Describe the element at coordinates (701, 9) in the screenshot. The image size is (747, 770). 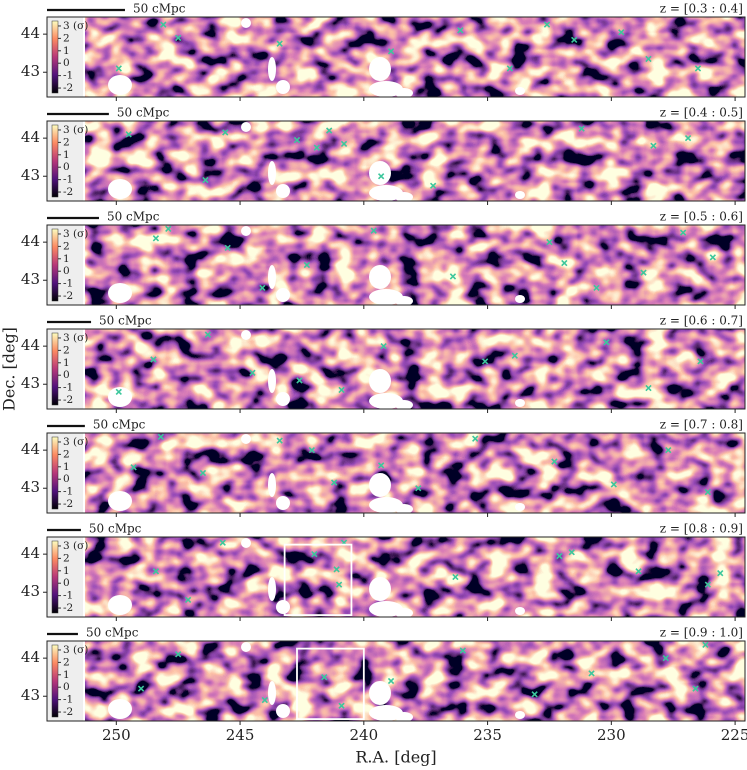
I see `panel-title: z = [0.3 : 0.4]` at that location.